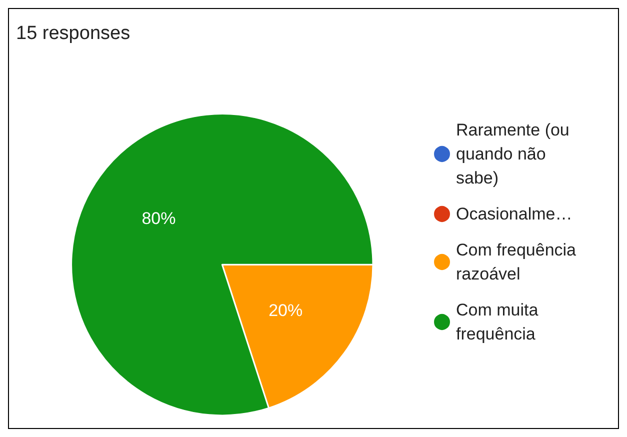  Describe the element at coordinates (515, 154) in the screenshot. I see `legend-label: Raramente (ou quando não sabe)` at that location.